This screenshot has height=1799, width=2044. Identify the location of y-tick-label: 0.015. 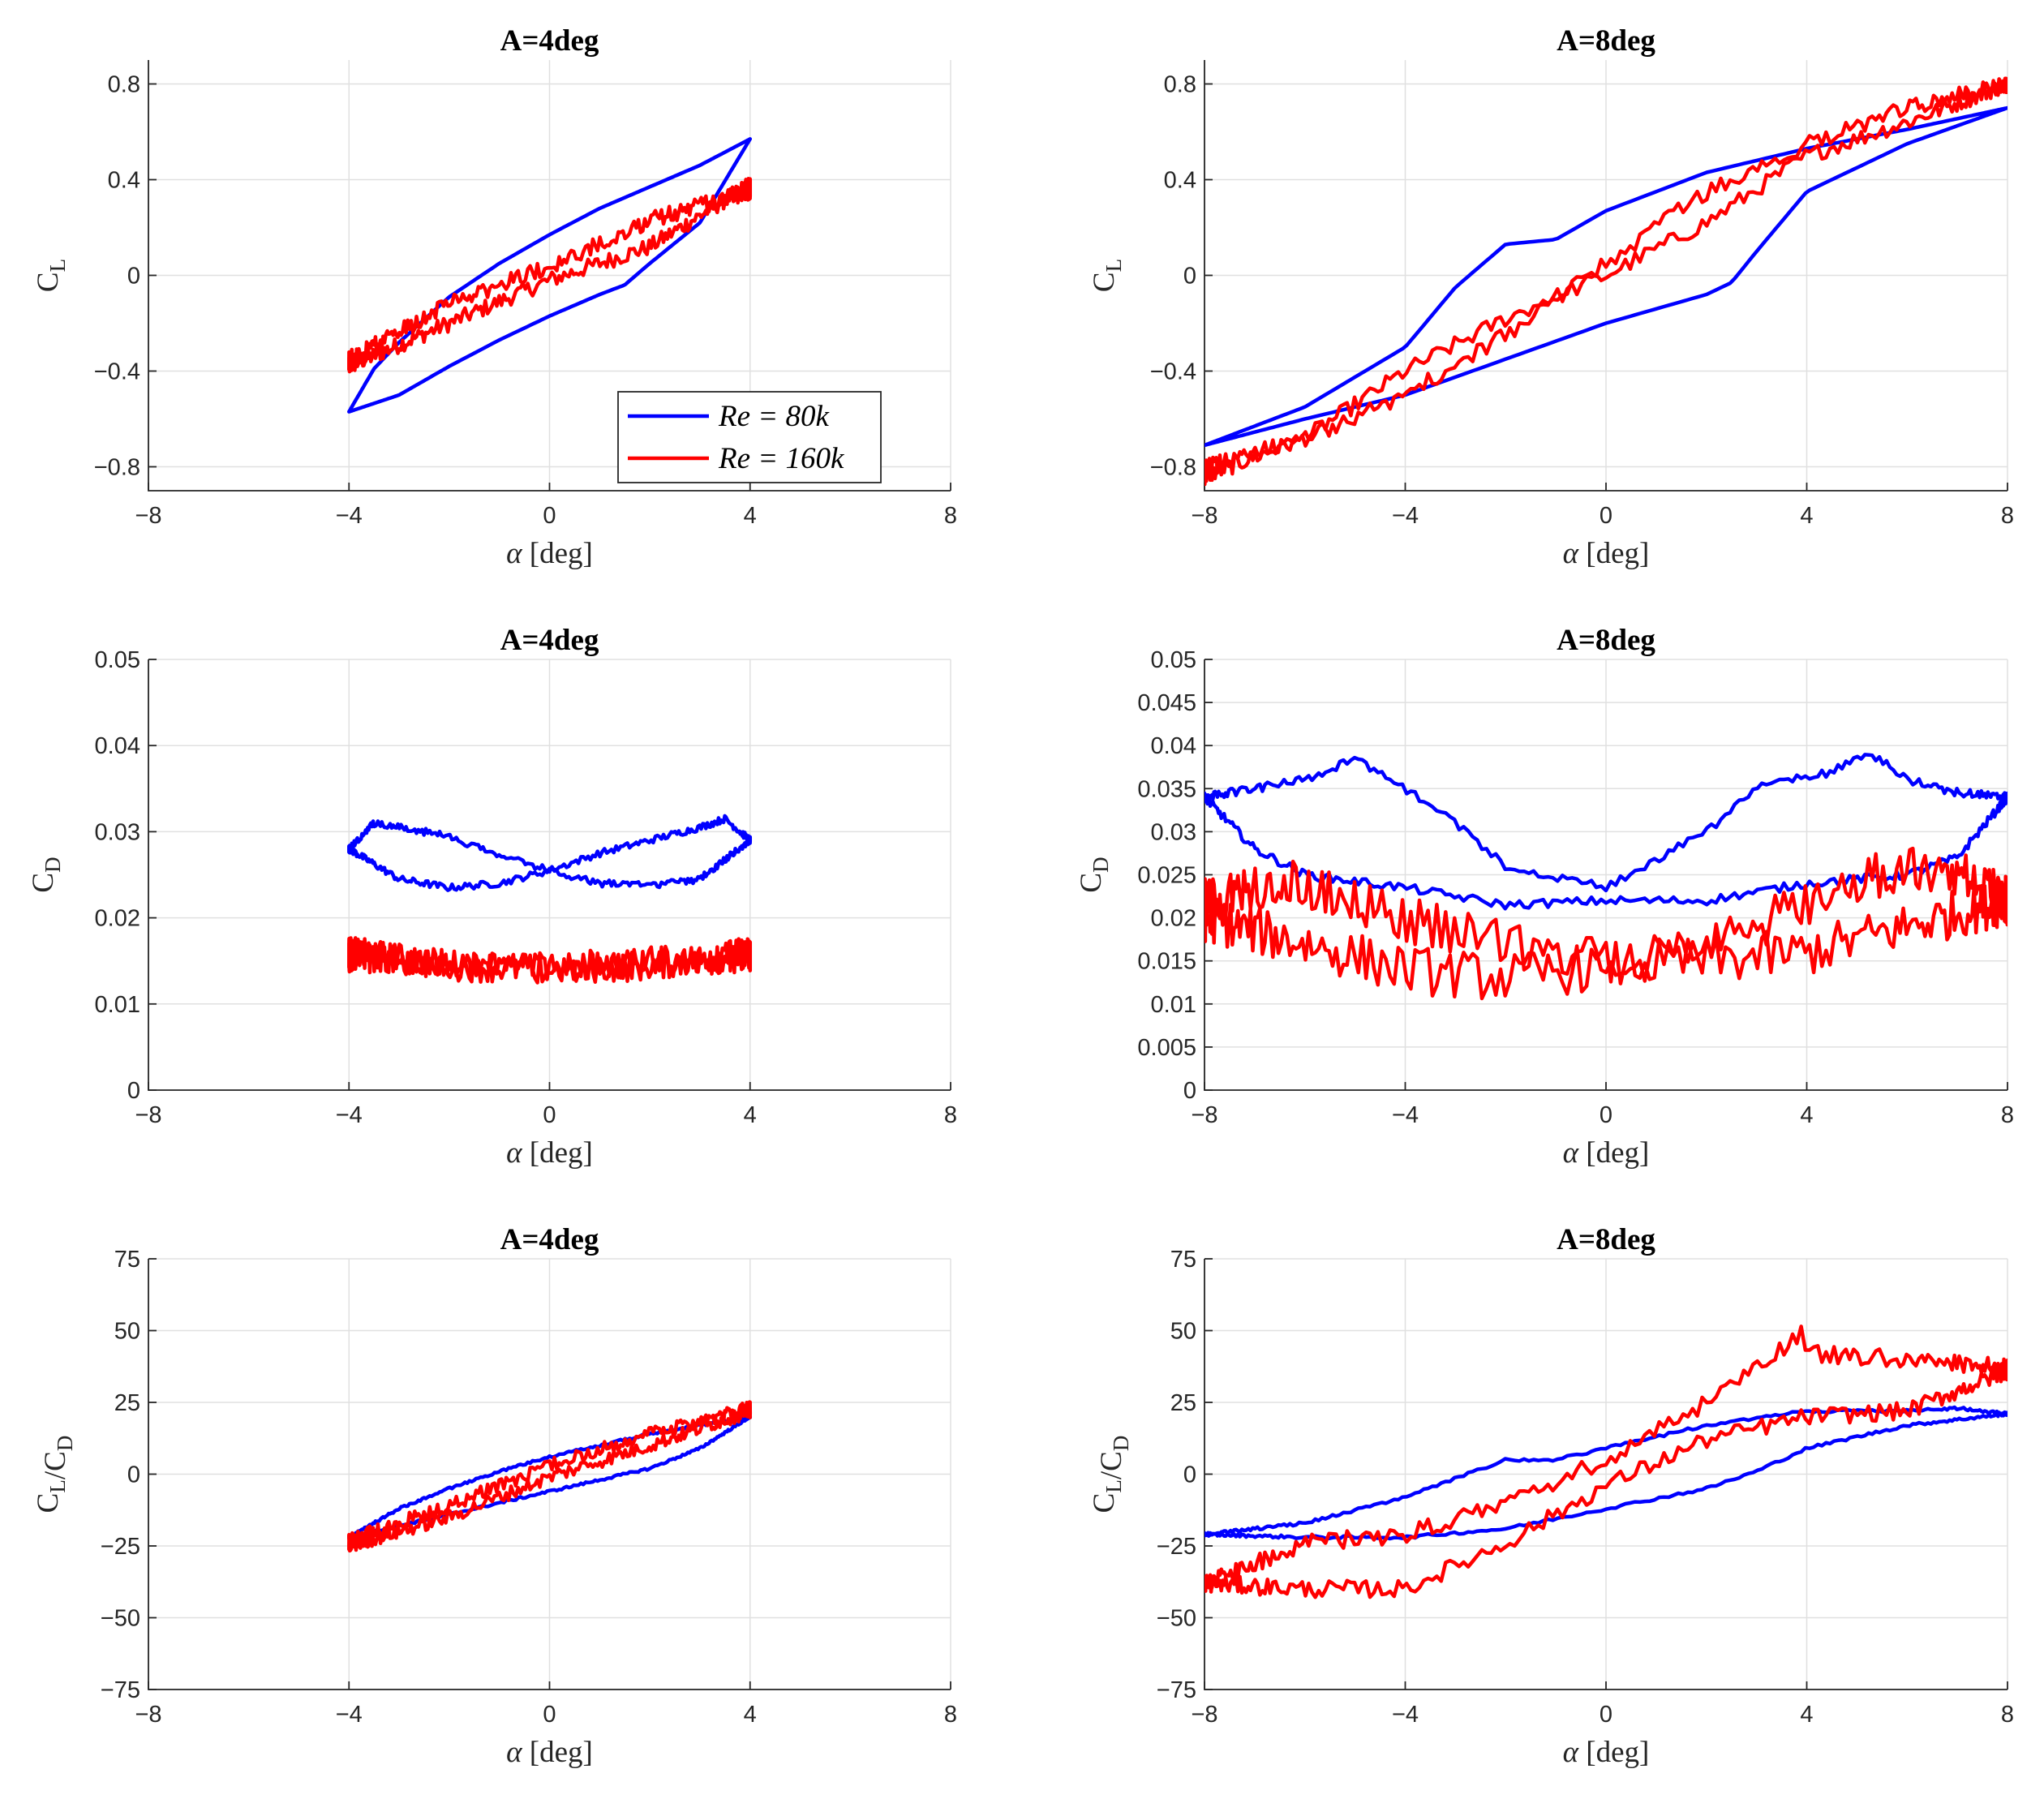
(1166, 962).